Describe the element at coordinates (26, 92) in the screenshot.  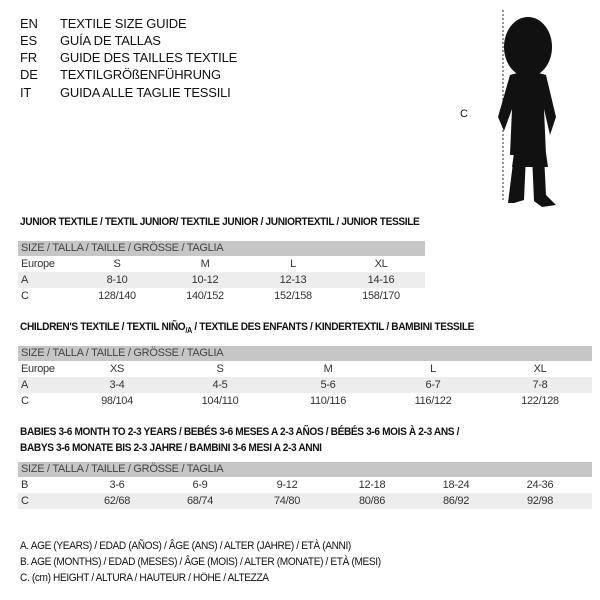
I see `lang-code: IT` at that location.